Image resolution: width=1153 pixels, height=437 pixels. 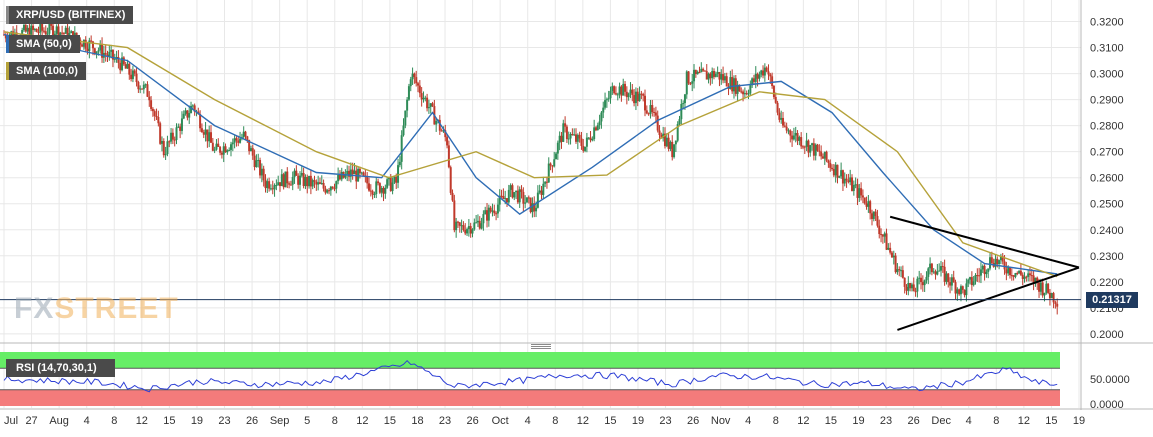 I want to click on y-tick-label: 0.2700, so click(x=1107, y=153).